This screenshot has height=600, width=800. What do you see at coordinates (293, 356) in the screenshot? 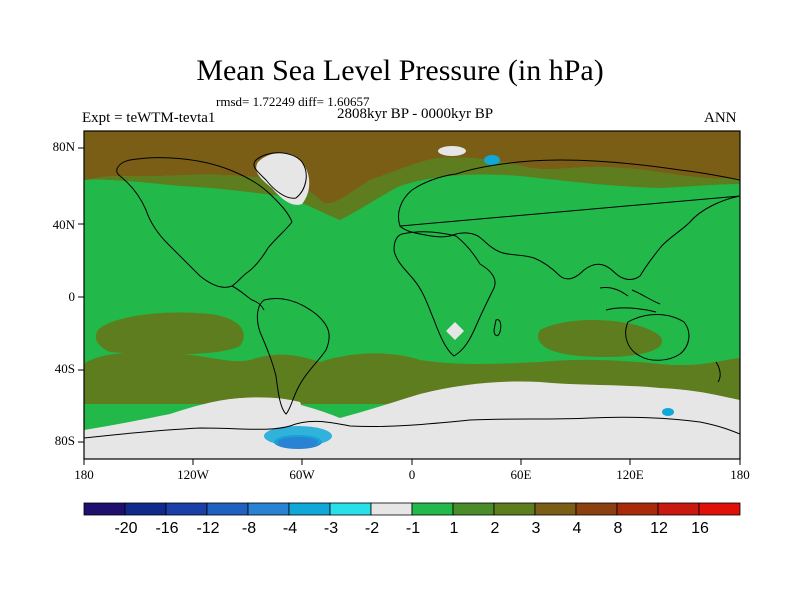
I see `south-america-coast` at bounding box center [293, 356].